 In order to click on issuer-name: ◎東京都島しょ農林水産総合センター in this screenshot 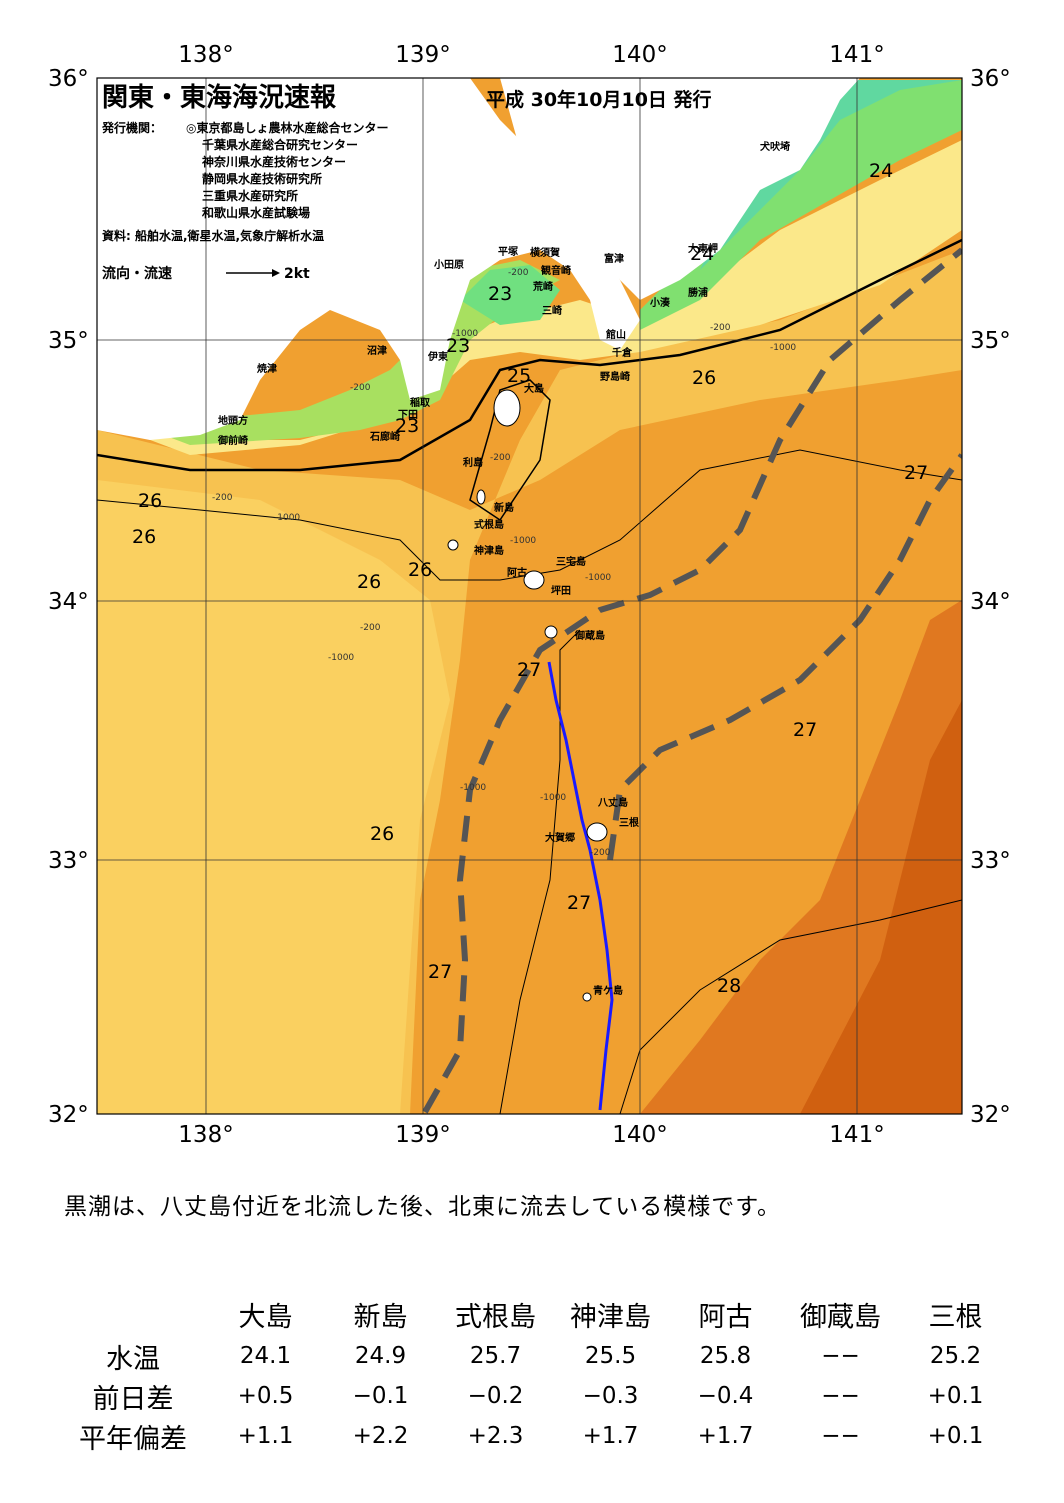, I will do `click(287, 127)`.